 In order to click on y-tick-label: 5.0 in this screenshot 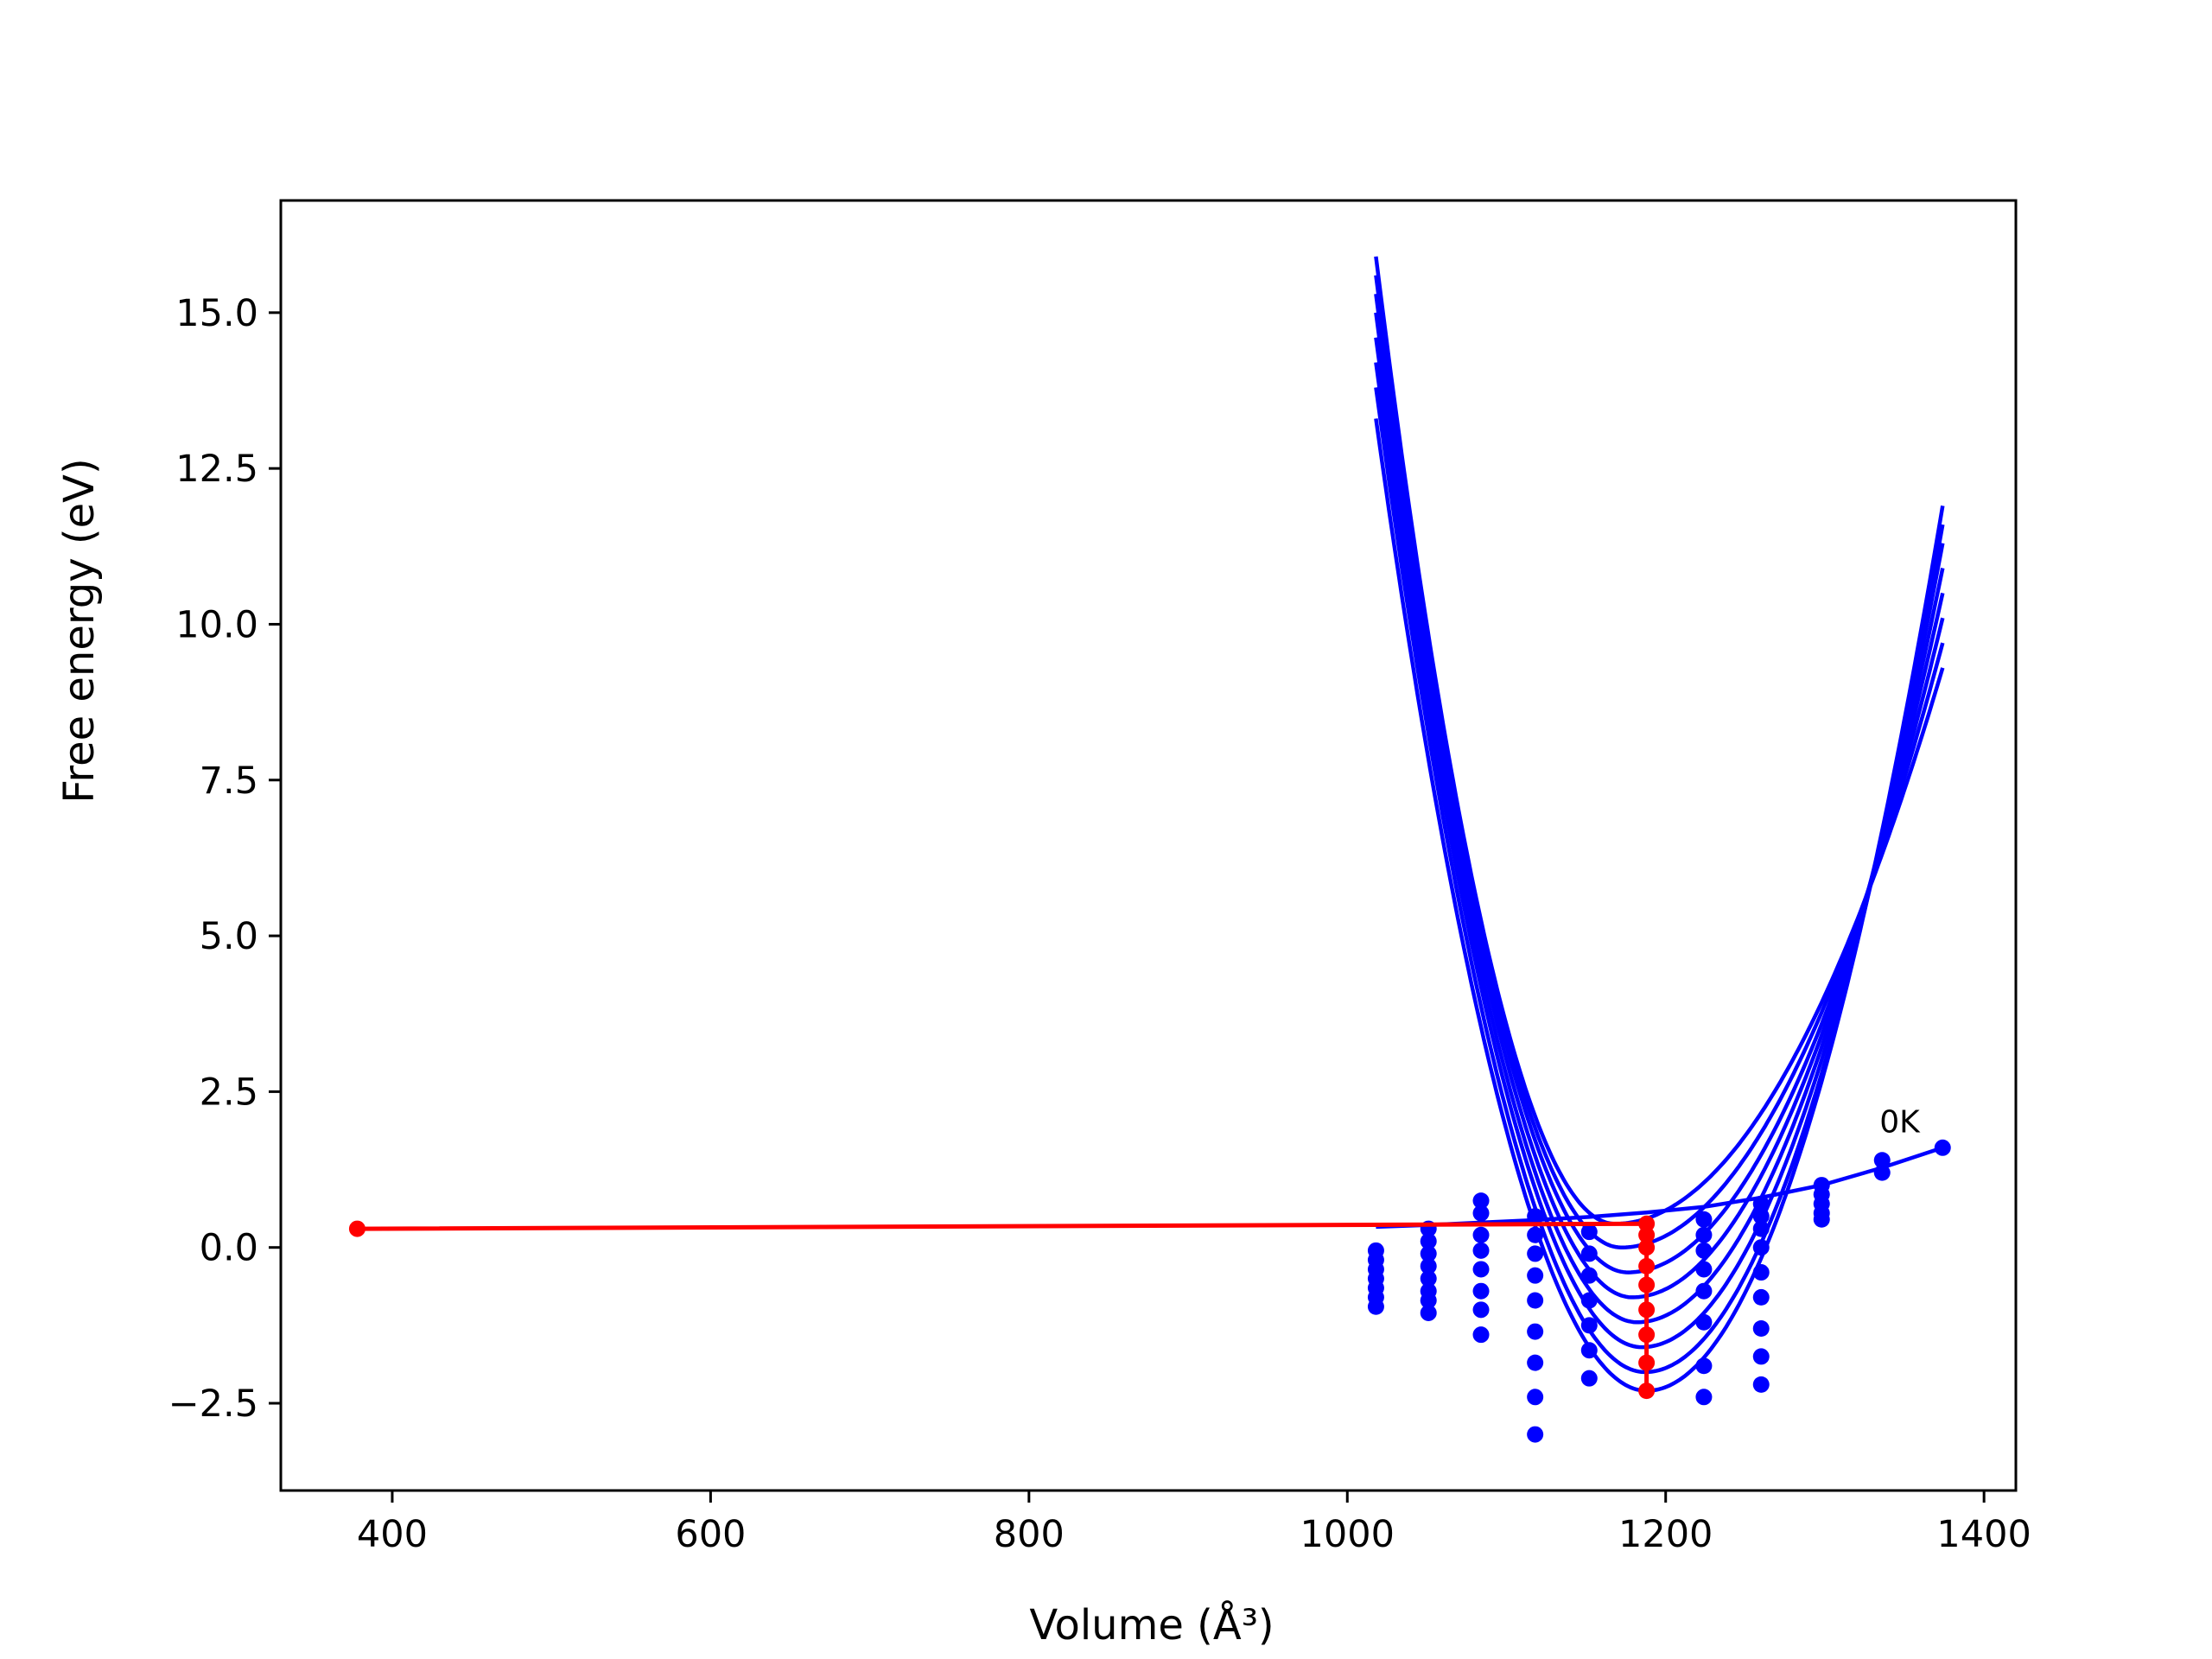, I will do `click(229, 936)`.